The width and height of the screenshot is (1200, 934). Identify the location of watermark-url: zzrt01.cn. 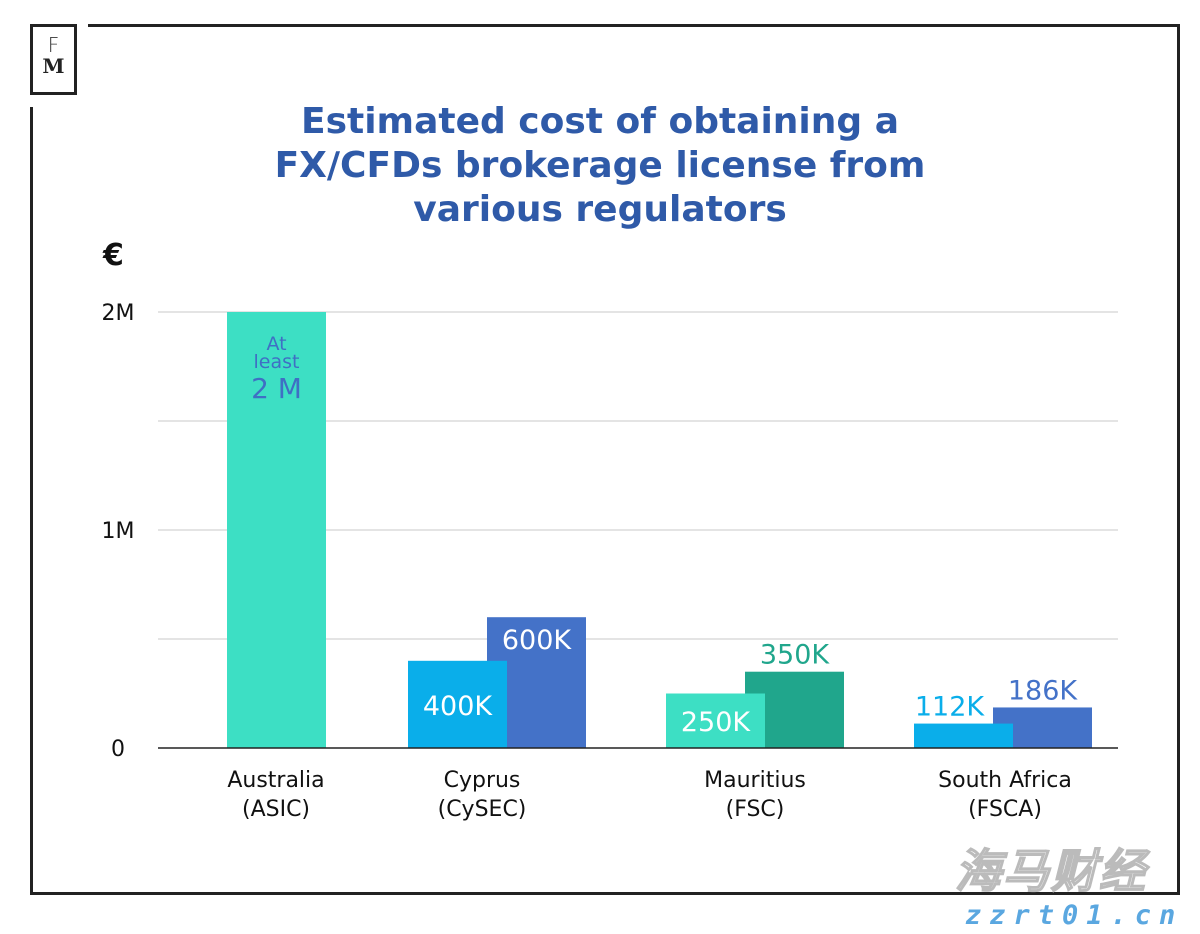
(1074, 915).